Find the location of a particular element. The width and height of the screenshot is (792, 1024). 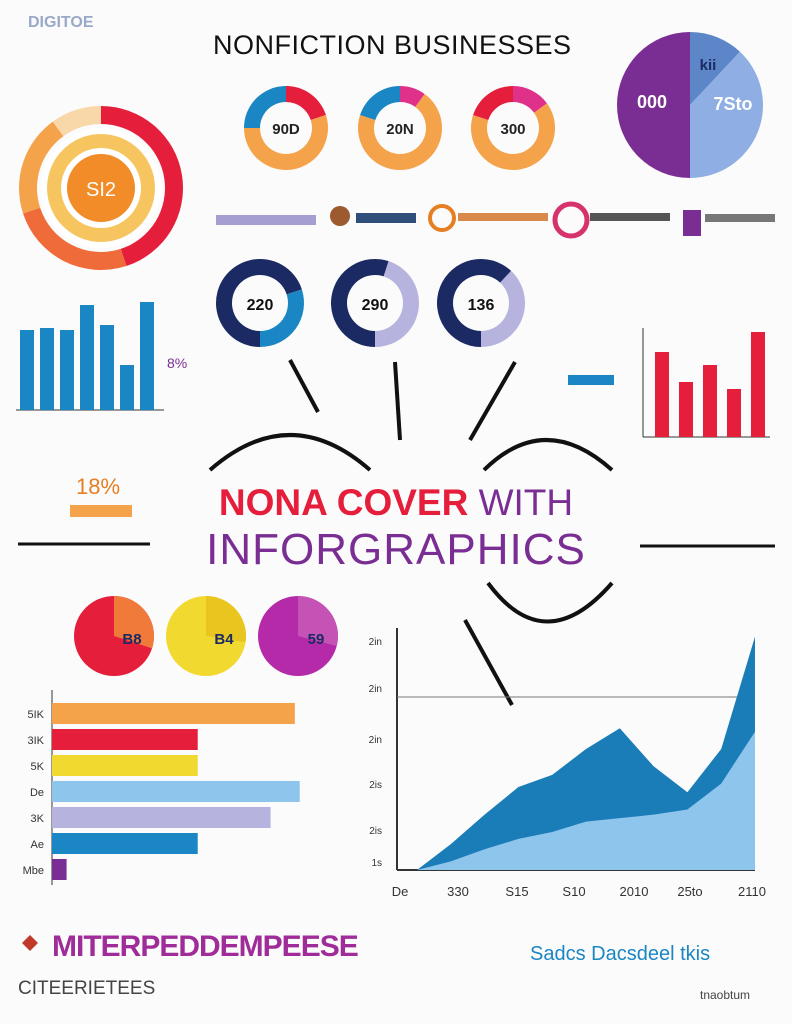

footer-top-left: MITERPEDDEMPEESE is located at coordinates (205, 946).